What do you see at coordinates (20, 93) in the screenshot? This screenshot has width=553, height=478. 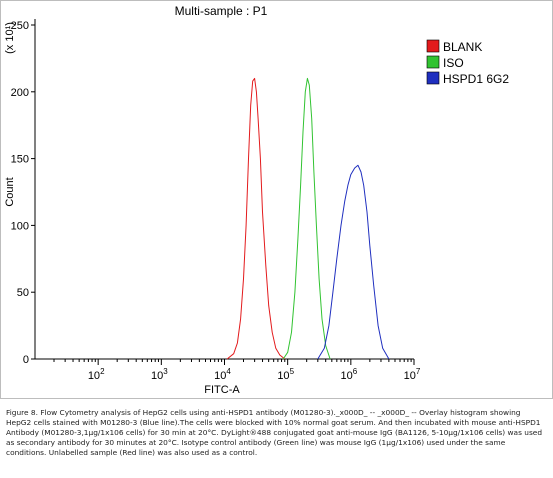 I see `y-tick-label: 200` at bounding box center [20, 93].